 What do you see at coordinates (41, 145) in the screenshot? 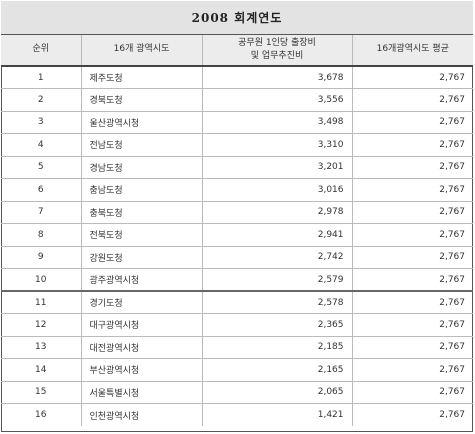
I see `cell-rank: 4` at bounding box center [41, 145].